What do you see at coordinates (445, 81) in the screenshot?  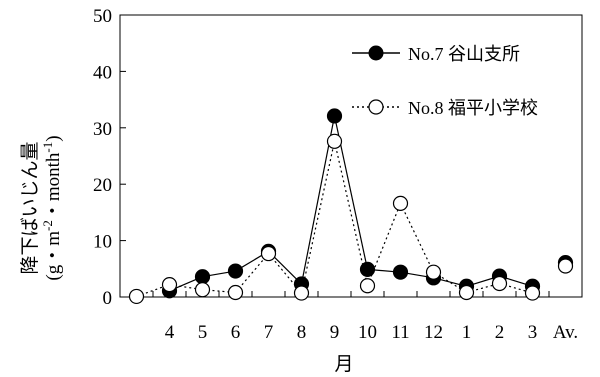 I see `legend: No.7 谷山支所 No.8 福平小学校` at bounding box center [445, 81].